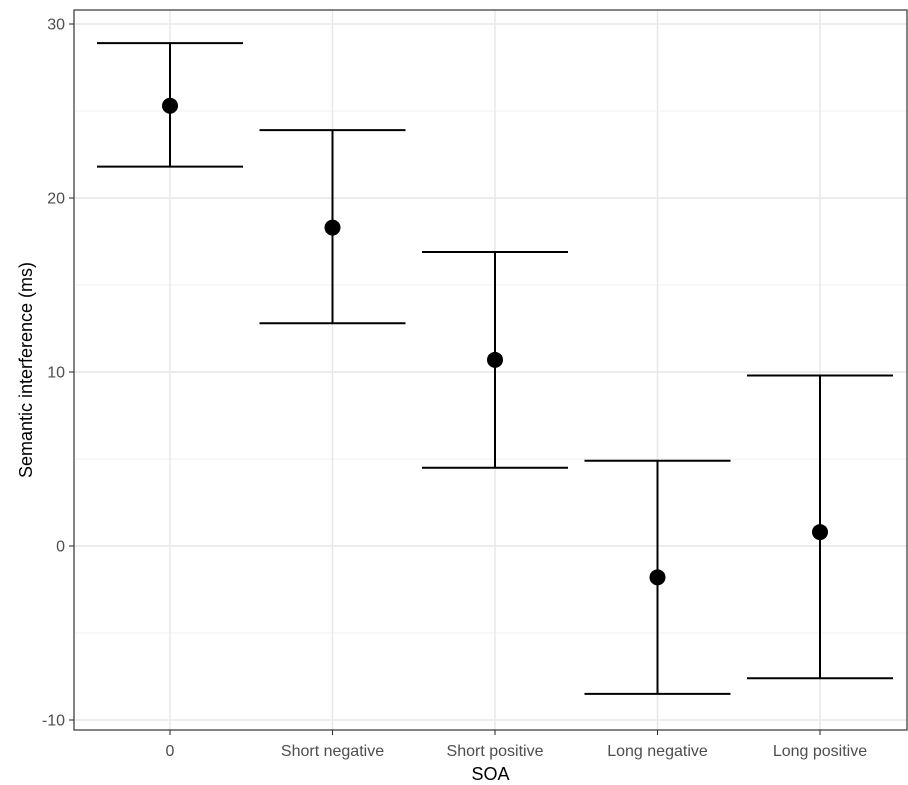 This screenshot has height=785, width=908. I want to click on y-axis: -10 0 10 20 30, so click(58, 373).